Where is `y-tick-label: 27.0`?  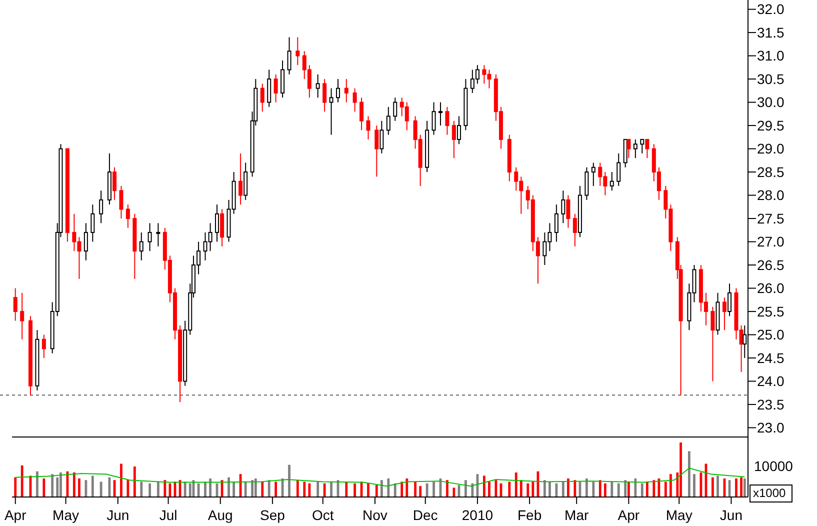 y-tick-label: 27.0 is located at coordinates (770, 242).